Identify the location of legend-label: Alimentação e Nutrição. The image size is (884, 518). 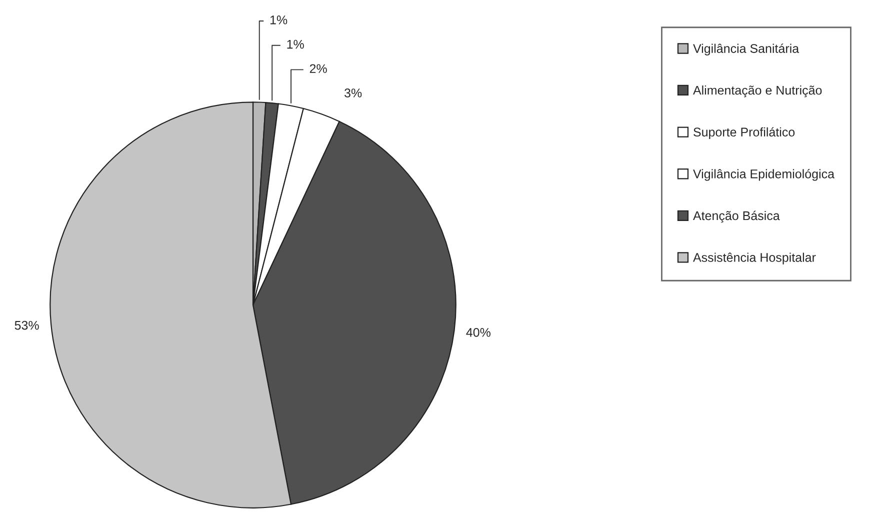
(757, 91).